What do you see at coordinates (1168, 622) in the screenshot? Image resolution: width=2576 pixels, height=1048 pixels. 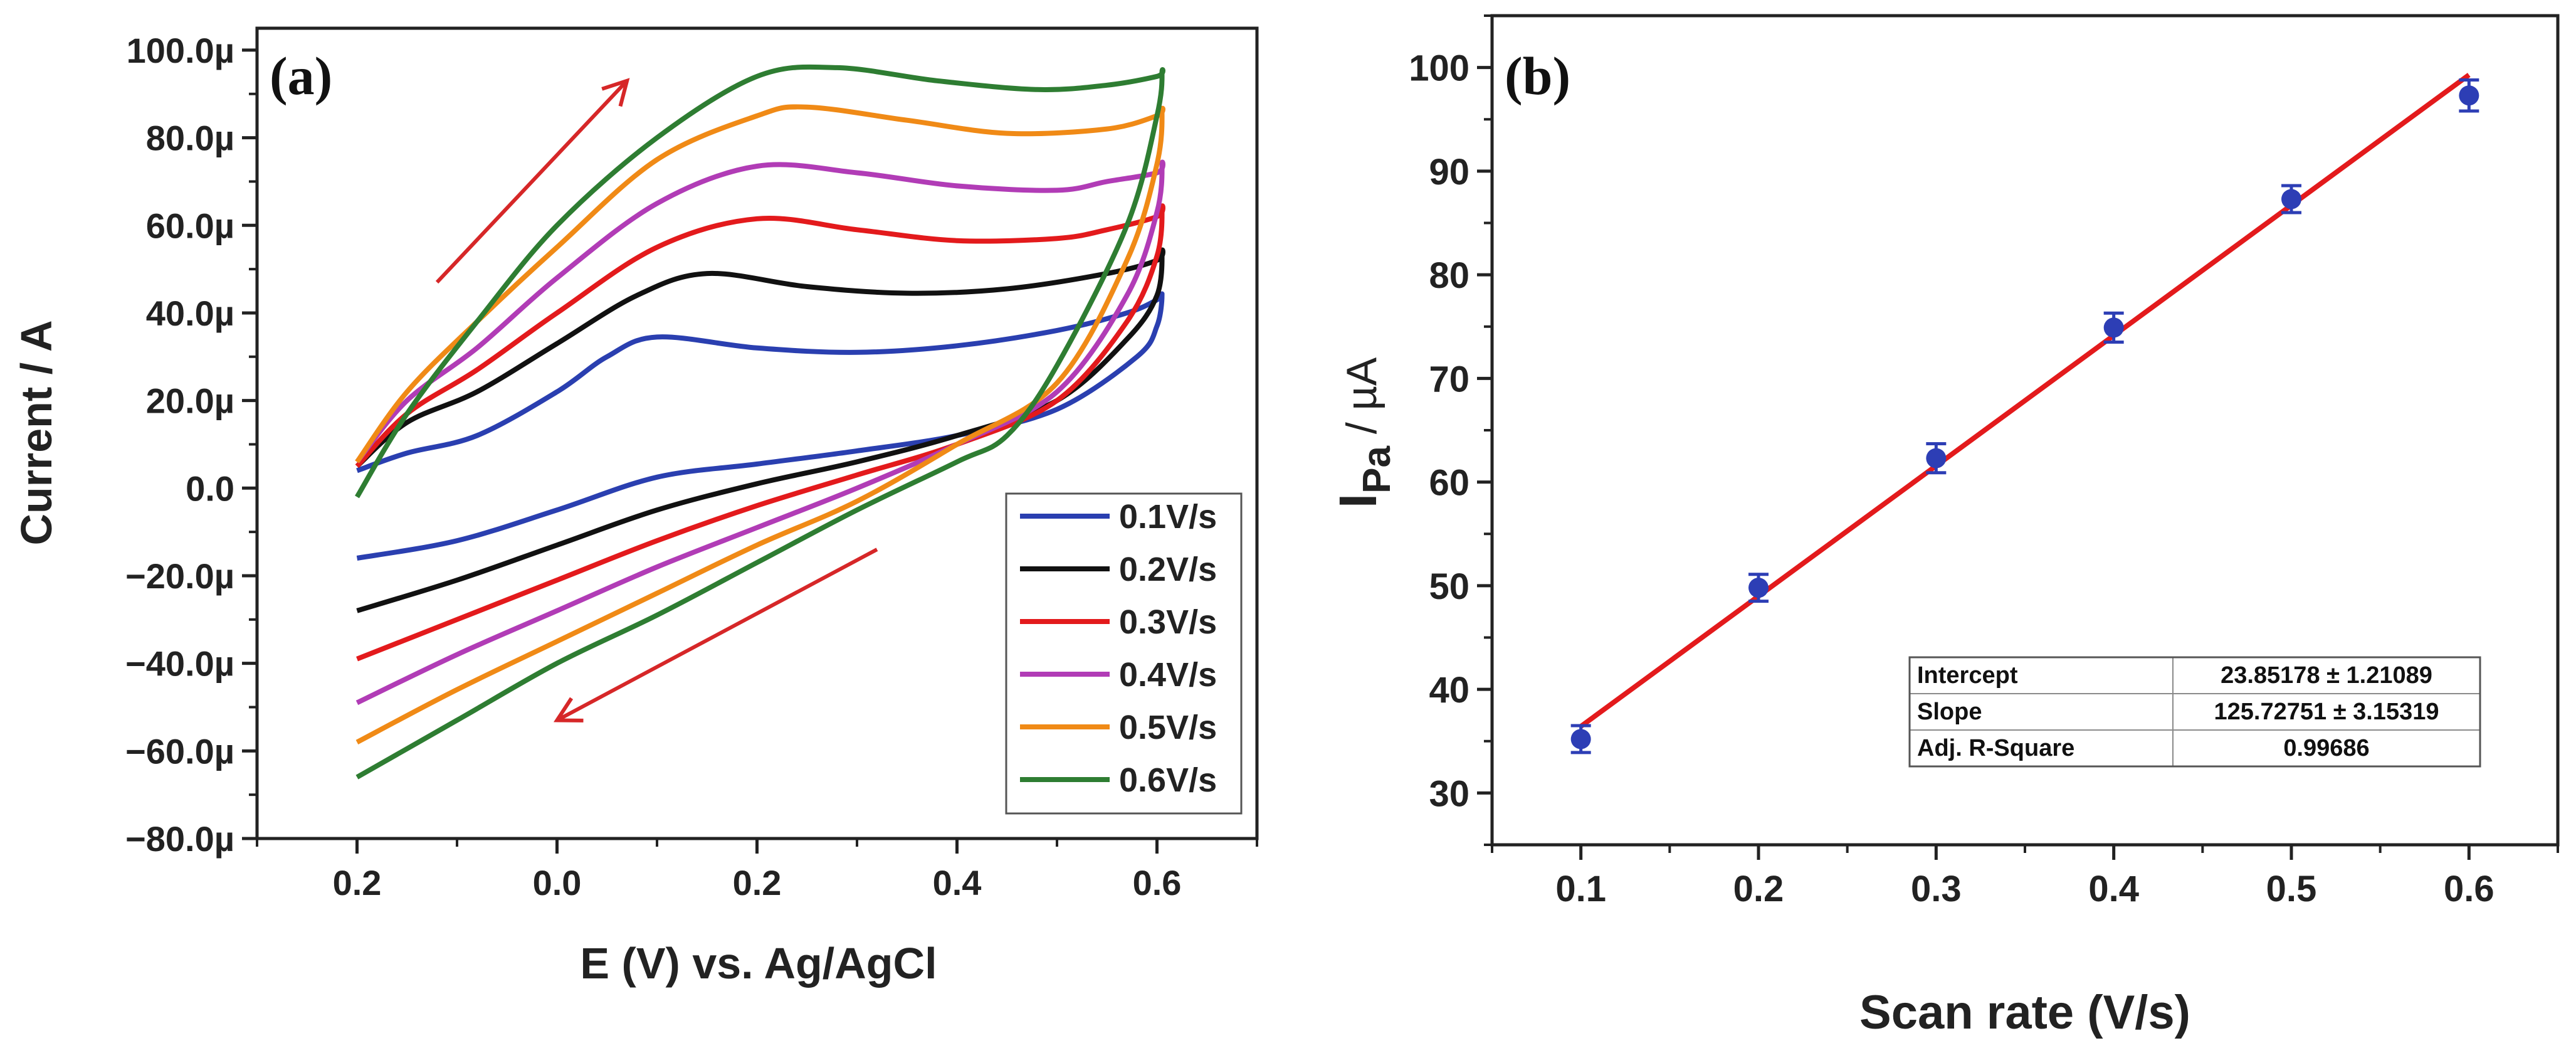 I see `legend-label: 0.3V/s` at bounding box center [1168, 622].